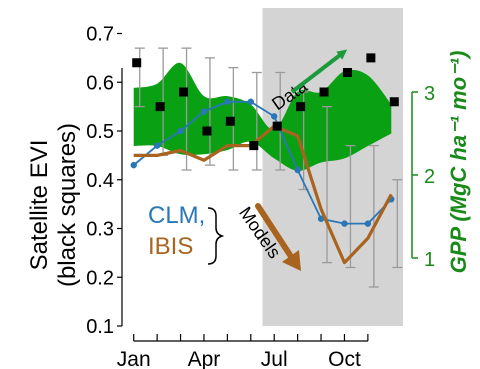 The image size is (480, 369). What do you see at coordinates (204, 358) in the screenshot?
I see `x-tick-label: Apr` at bounding box center [204, 358].